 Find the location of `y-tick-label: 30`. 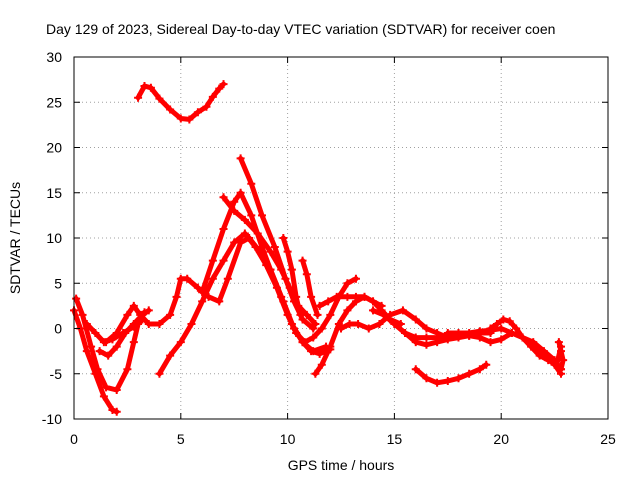

y-tick-label: 30 is located at coordinates (54, 57).